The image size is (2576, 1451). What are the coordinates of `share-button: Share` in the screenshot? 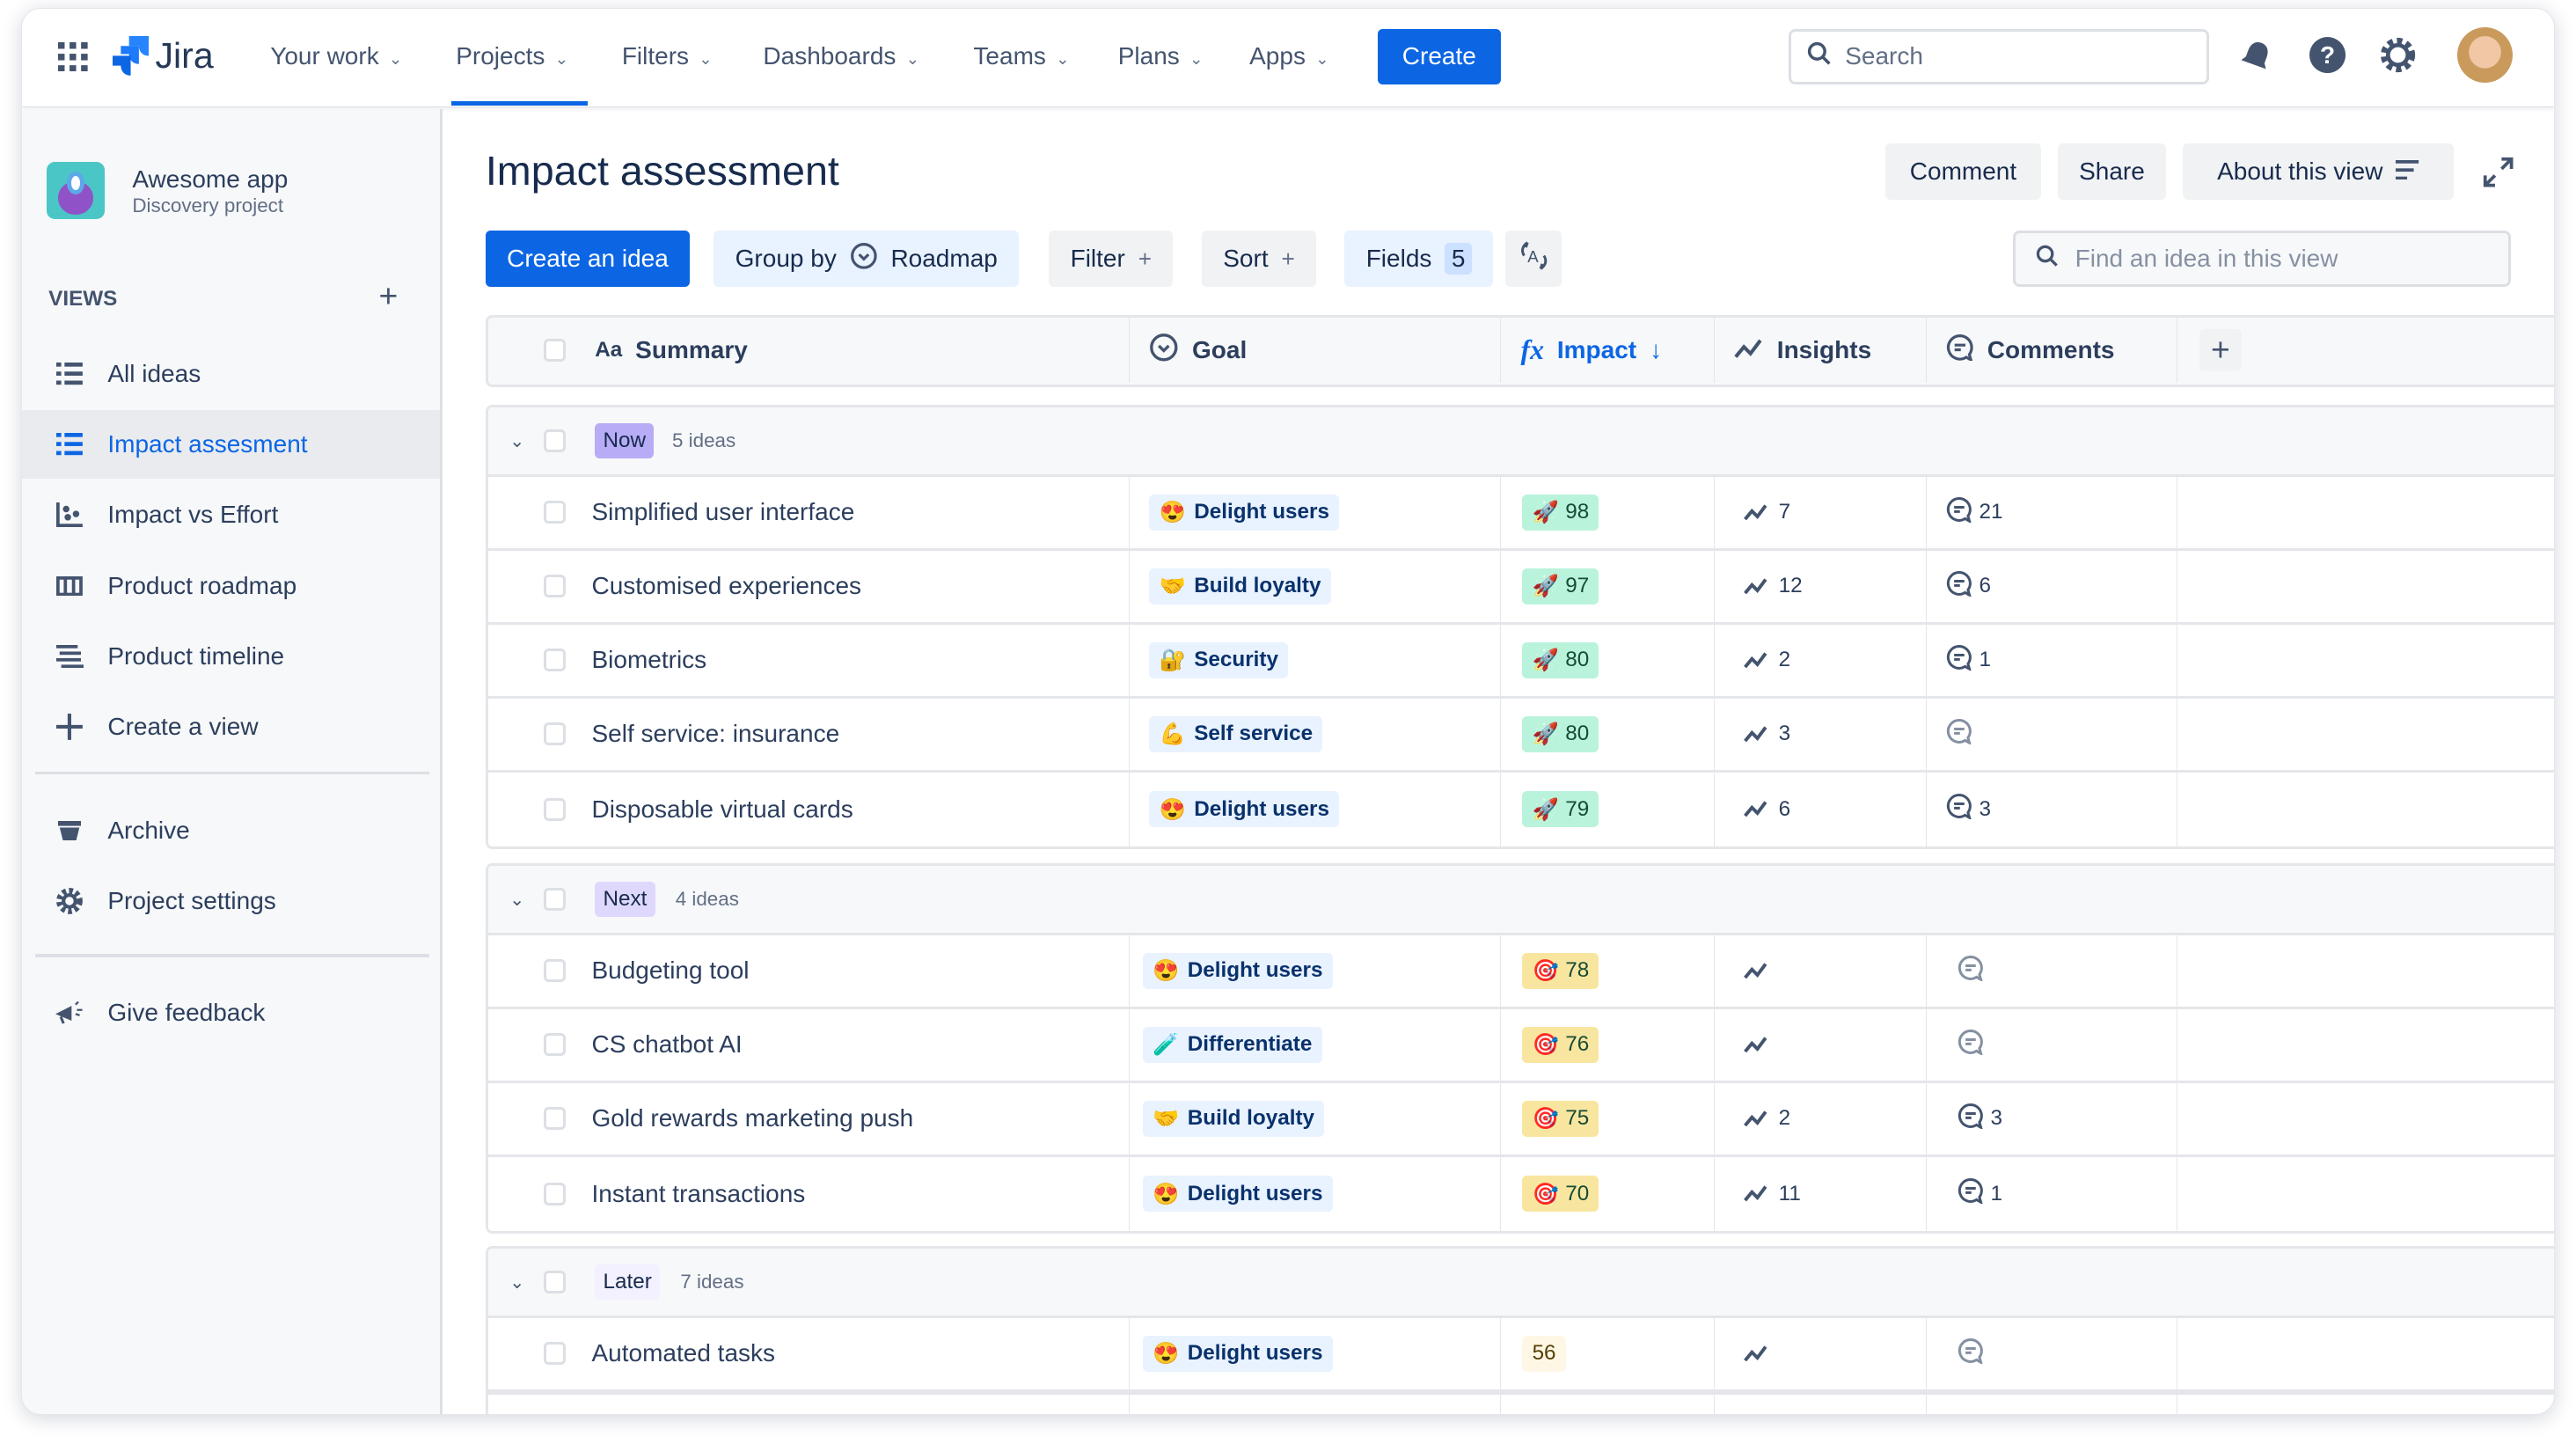 It's located at (2112, 171).